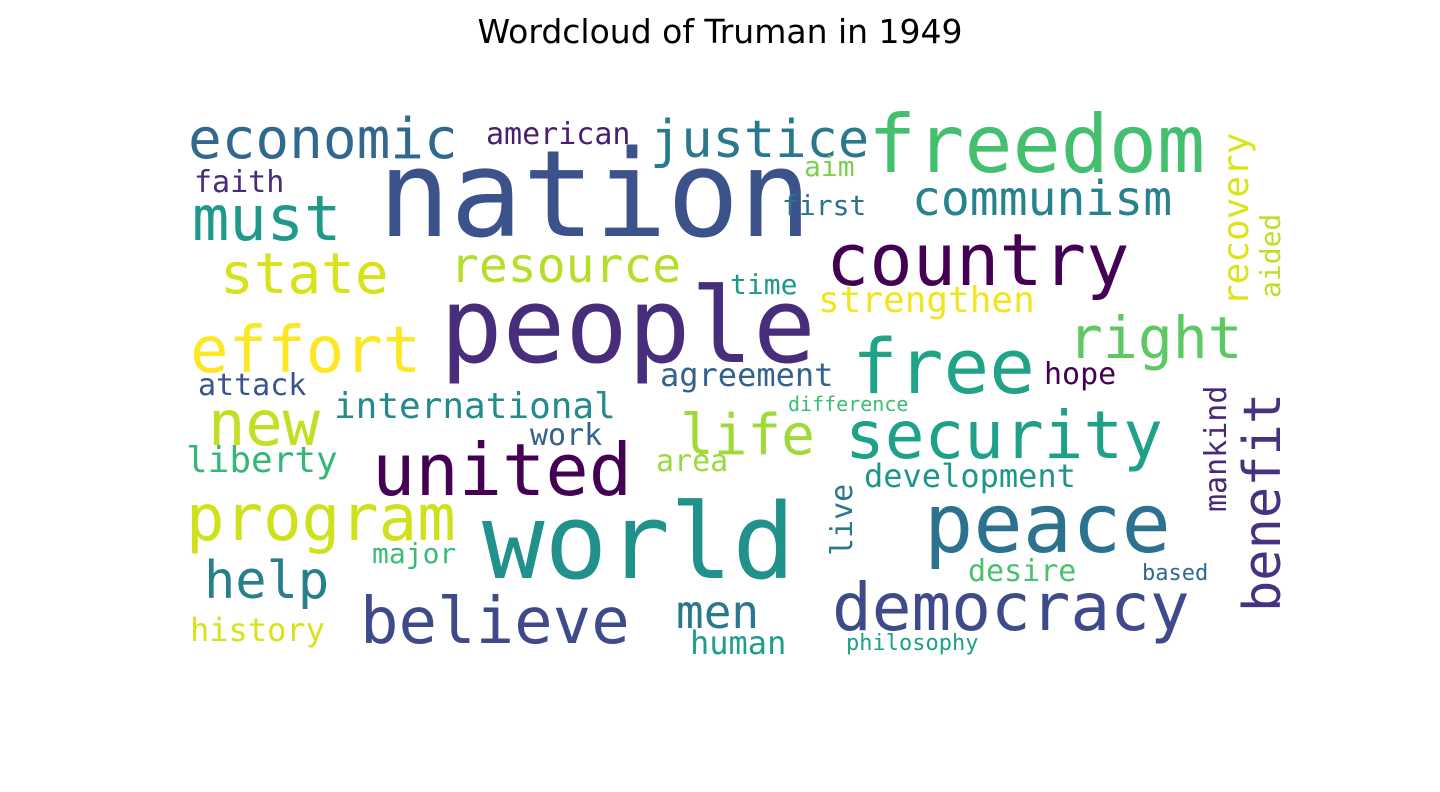 The width and height of the screenshot is (1440, 792). I want to click on word-history: history, so click(257, 630).